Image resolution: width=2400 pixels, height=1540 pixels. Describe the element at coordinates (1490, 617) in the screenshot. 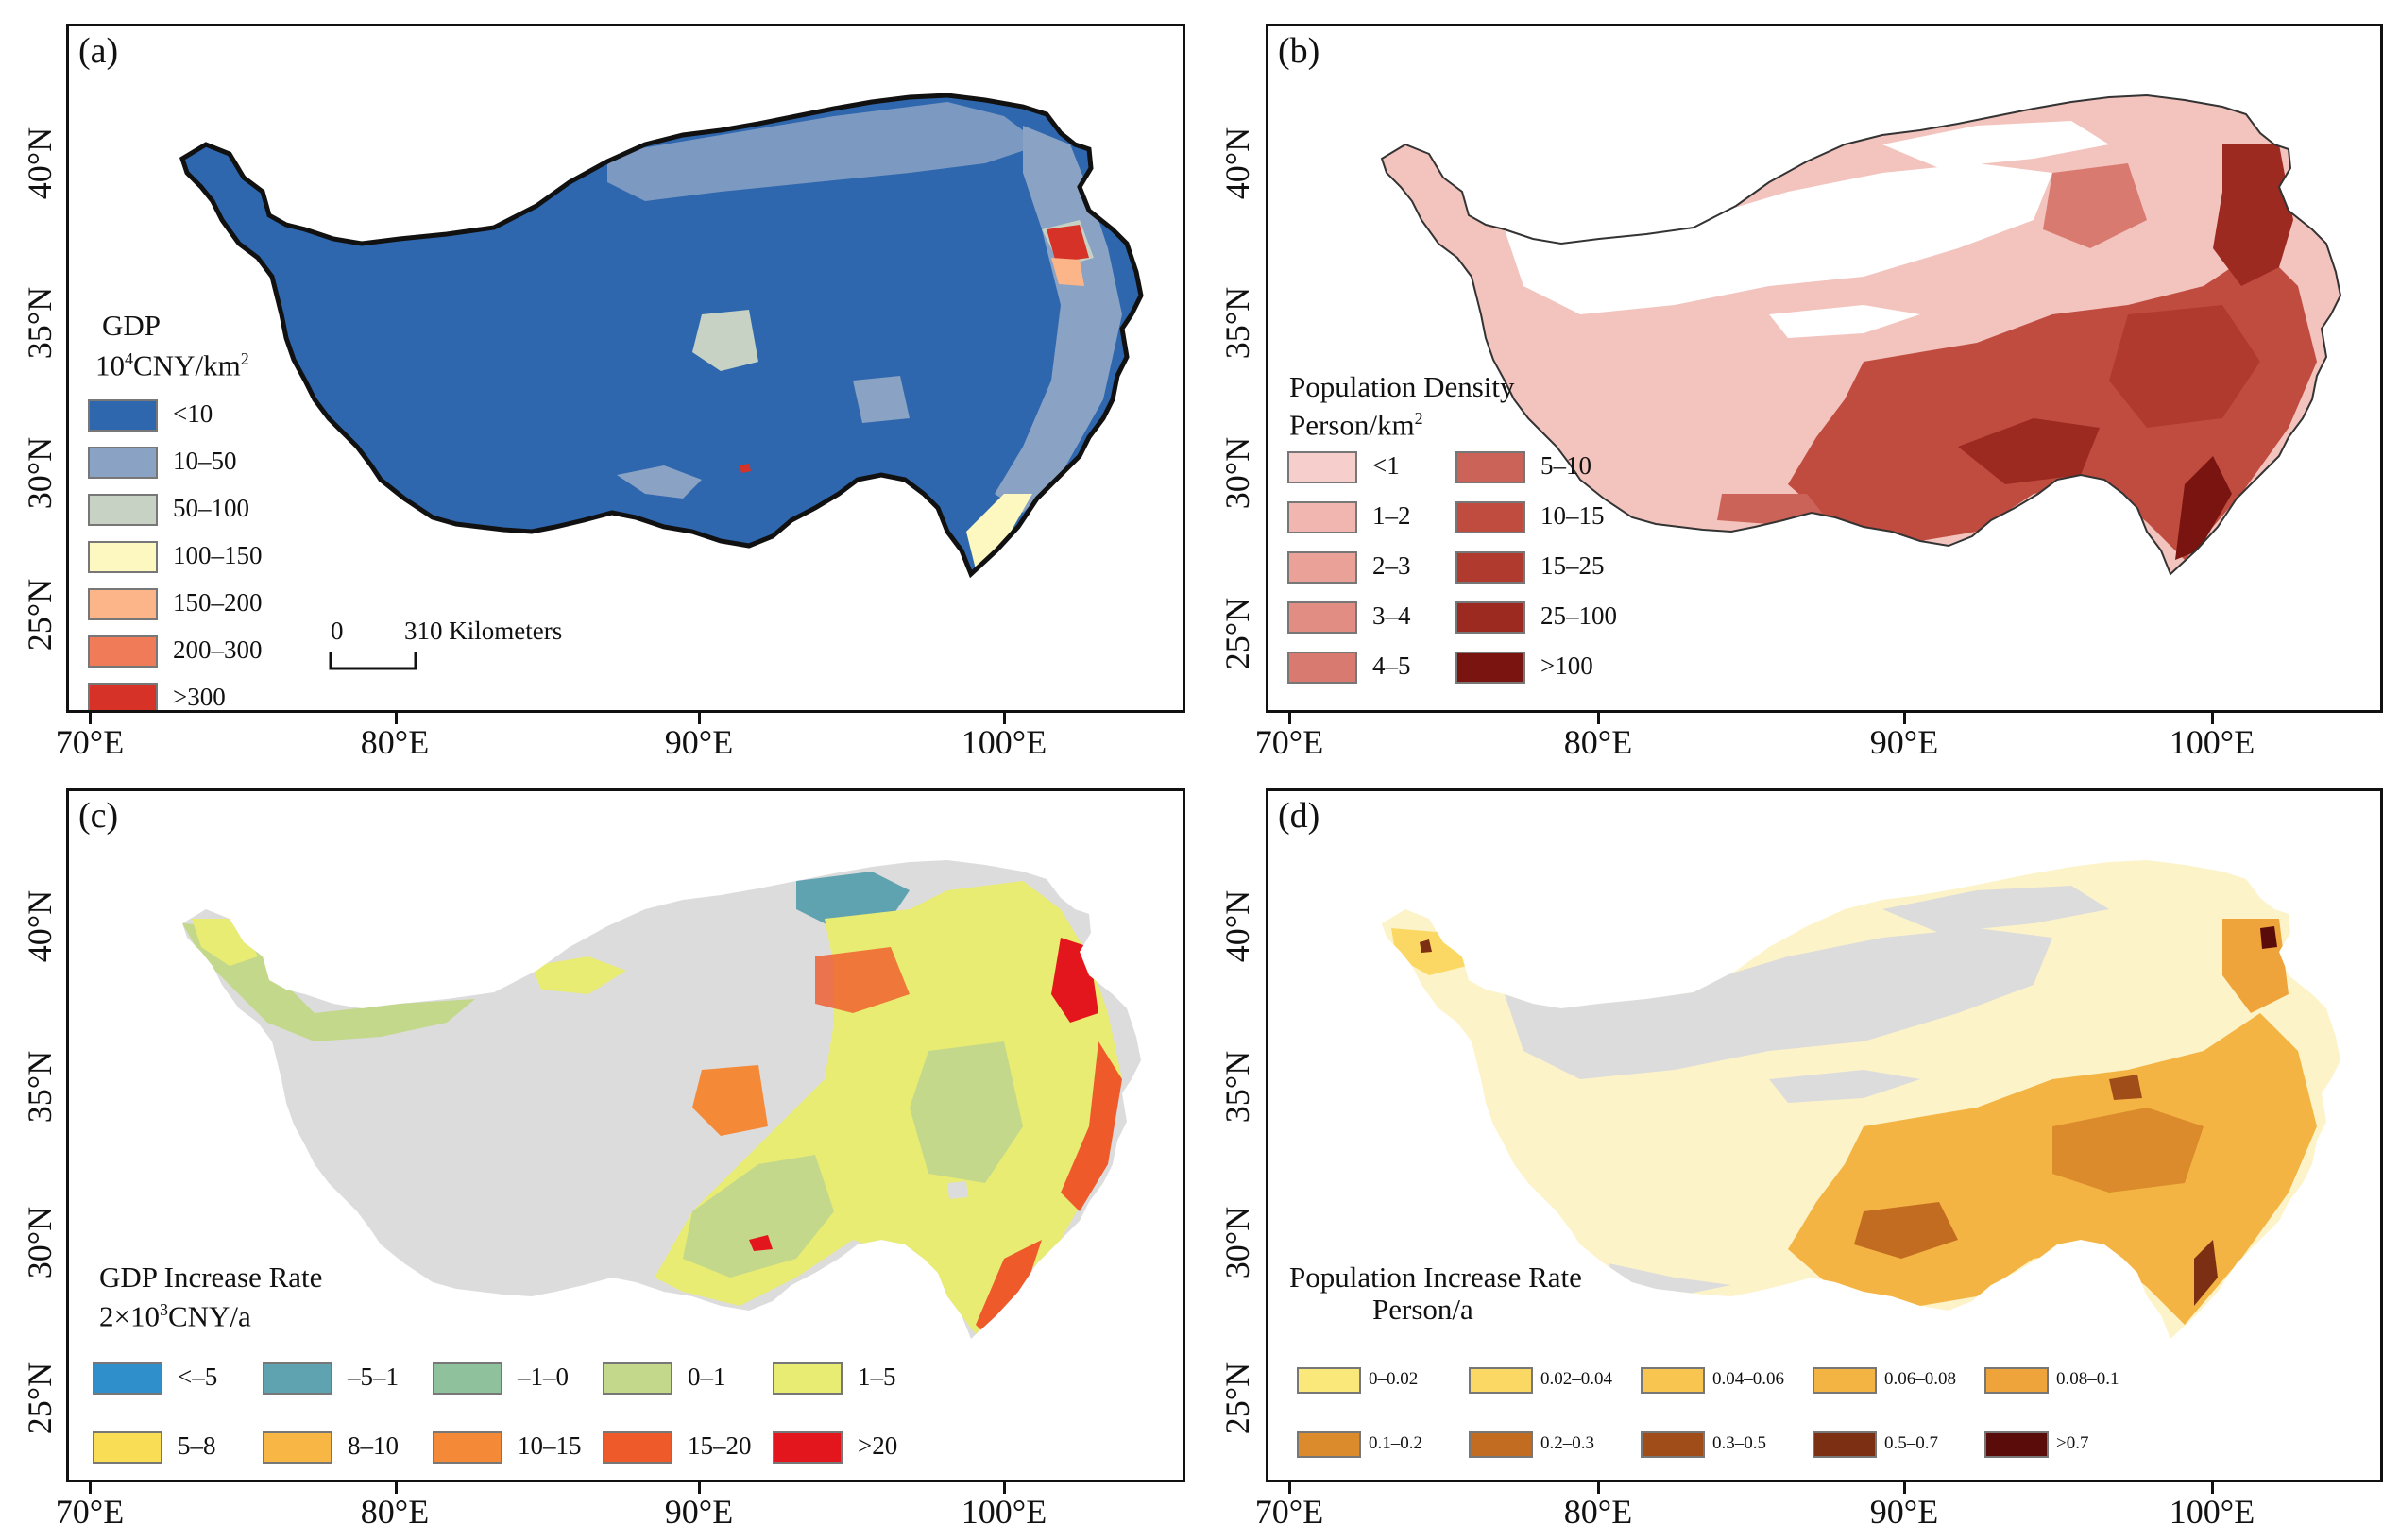

I see `legend-b-right-3-swatch` at that location.